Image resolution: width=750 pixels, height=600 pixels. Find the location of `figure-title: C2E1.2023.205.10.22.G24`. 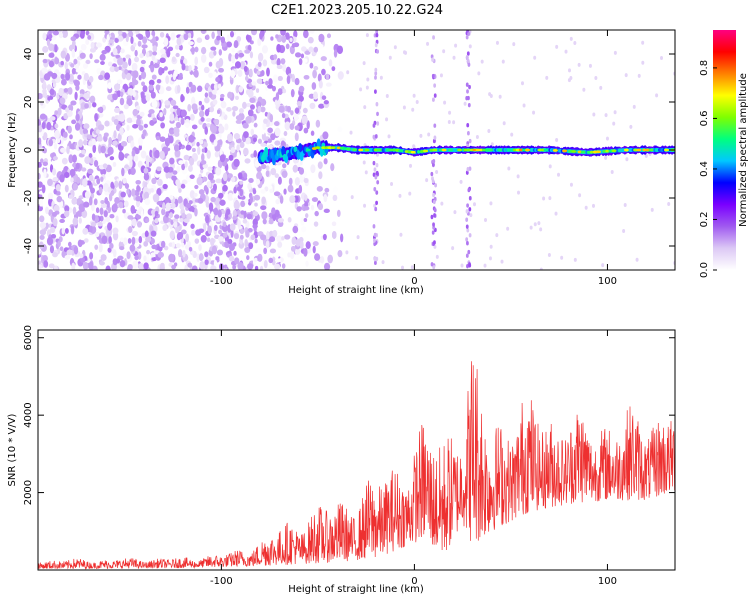

figure-title: C2E1.2023.205.10.22.G24 is located at coordinates (357, 10).